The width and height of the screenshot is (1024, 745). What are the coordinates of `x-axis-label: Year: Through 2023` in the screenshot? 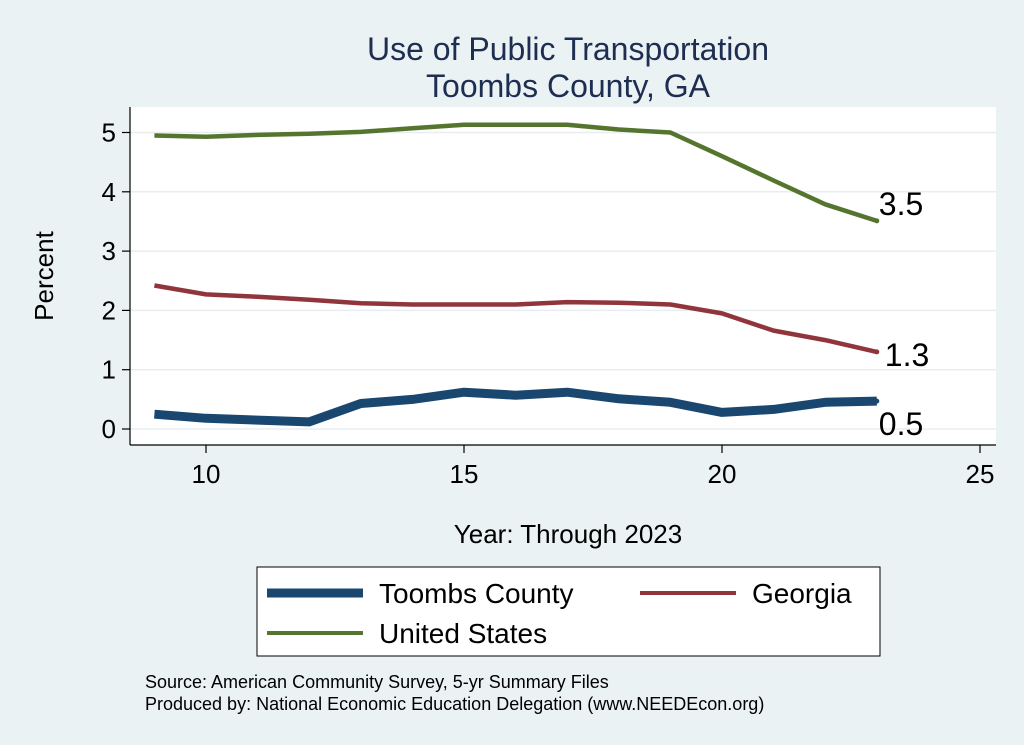 It's located at (568, 534).